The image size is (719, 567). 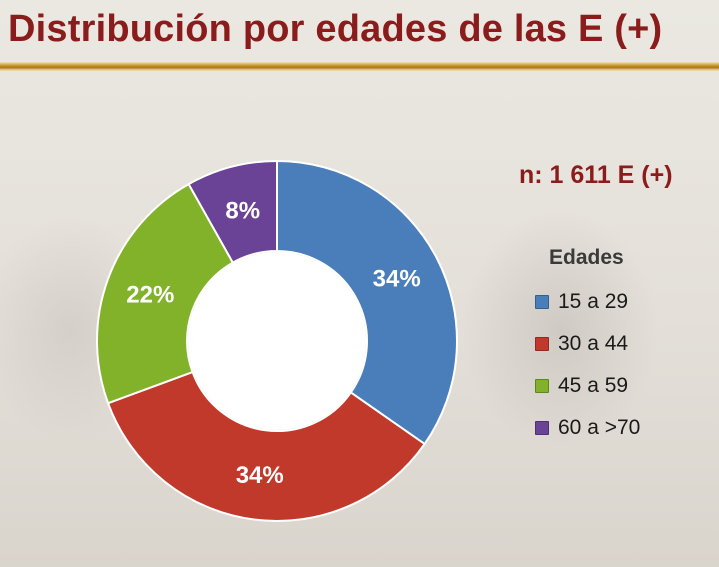 What do you see at coordinates (593, 343) in the screenshot?
I see `legend-label: 30 a 44` at bounding box center [593, 343].